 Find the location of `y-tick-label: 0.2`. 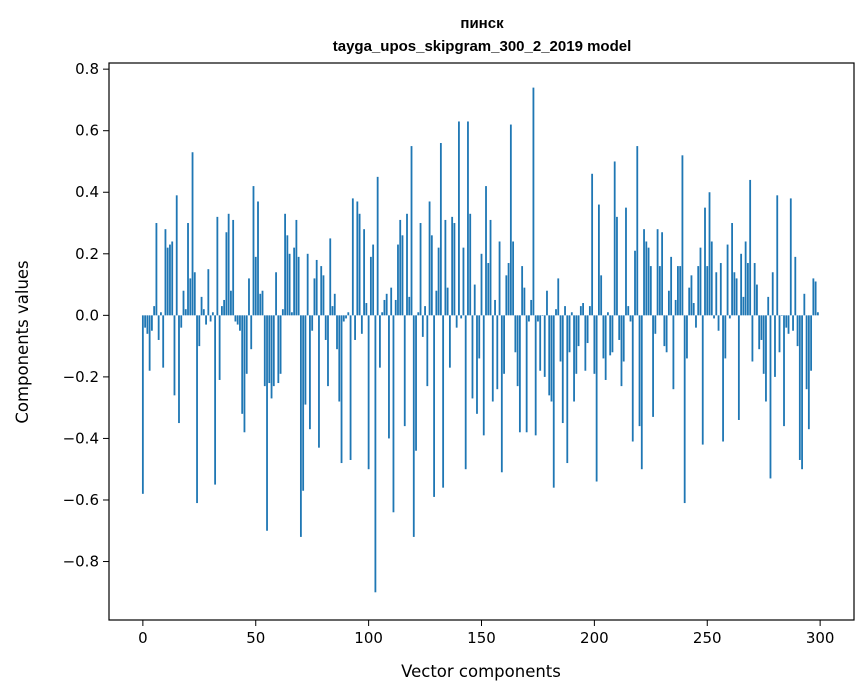

y-tick-label: 0.2 is located at coordinates (87, 254).